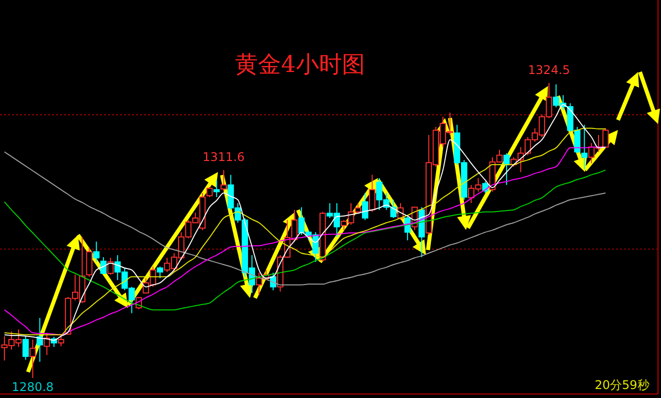 Image resolution: width=661 pixels, height=398 pixels. What do you see at coordinates (300, 65) in the screenshot?
I see `chart-title: 黄金4小时图` at bounding box center [300, 65].